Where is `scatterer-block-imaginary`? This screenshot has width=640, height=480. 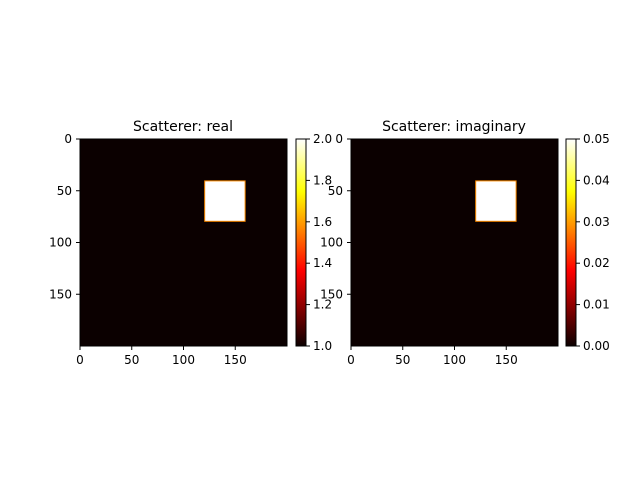 scatterer-block-imaginary is located at coordinates (496, 201).